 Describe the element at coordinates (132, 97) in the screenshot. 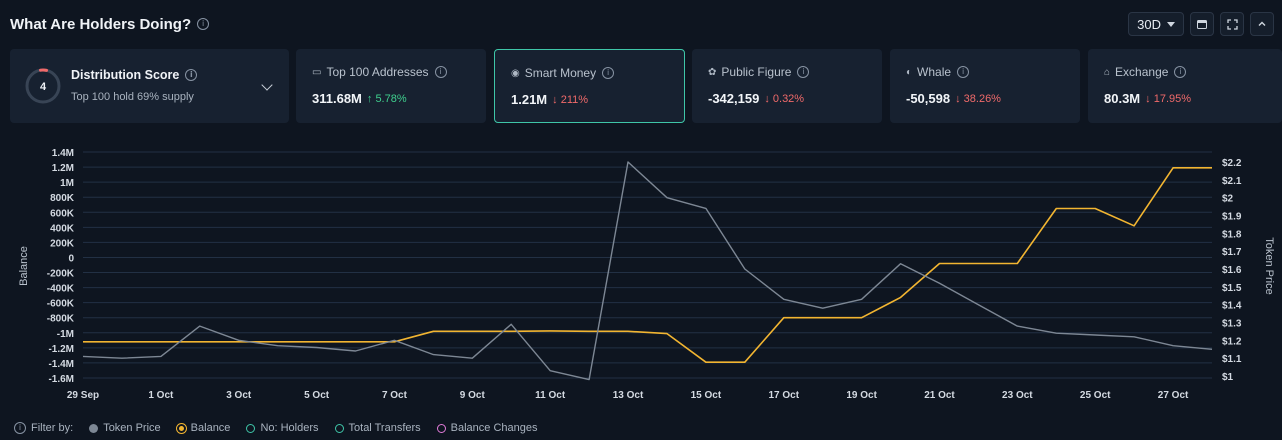

I see `distribution-score-subtitle: Top 100 hold 69% supply` at that location.